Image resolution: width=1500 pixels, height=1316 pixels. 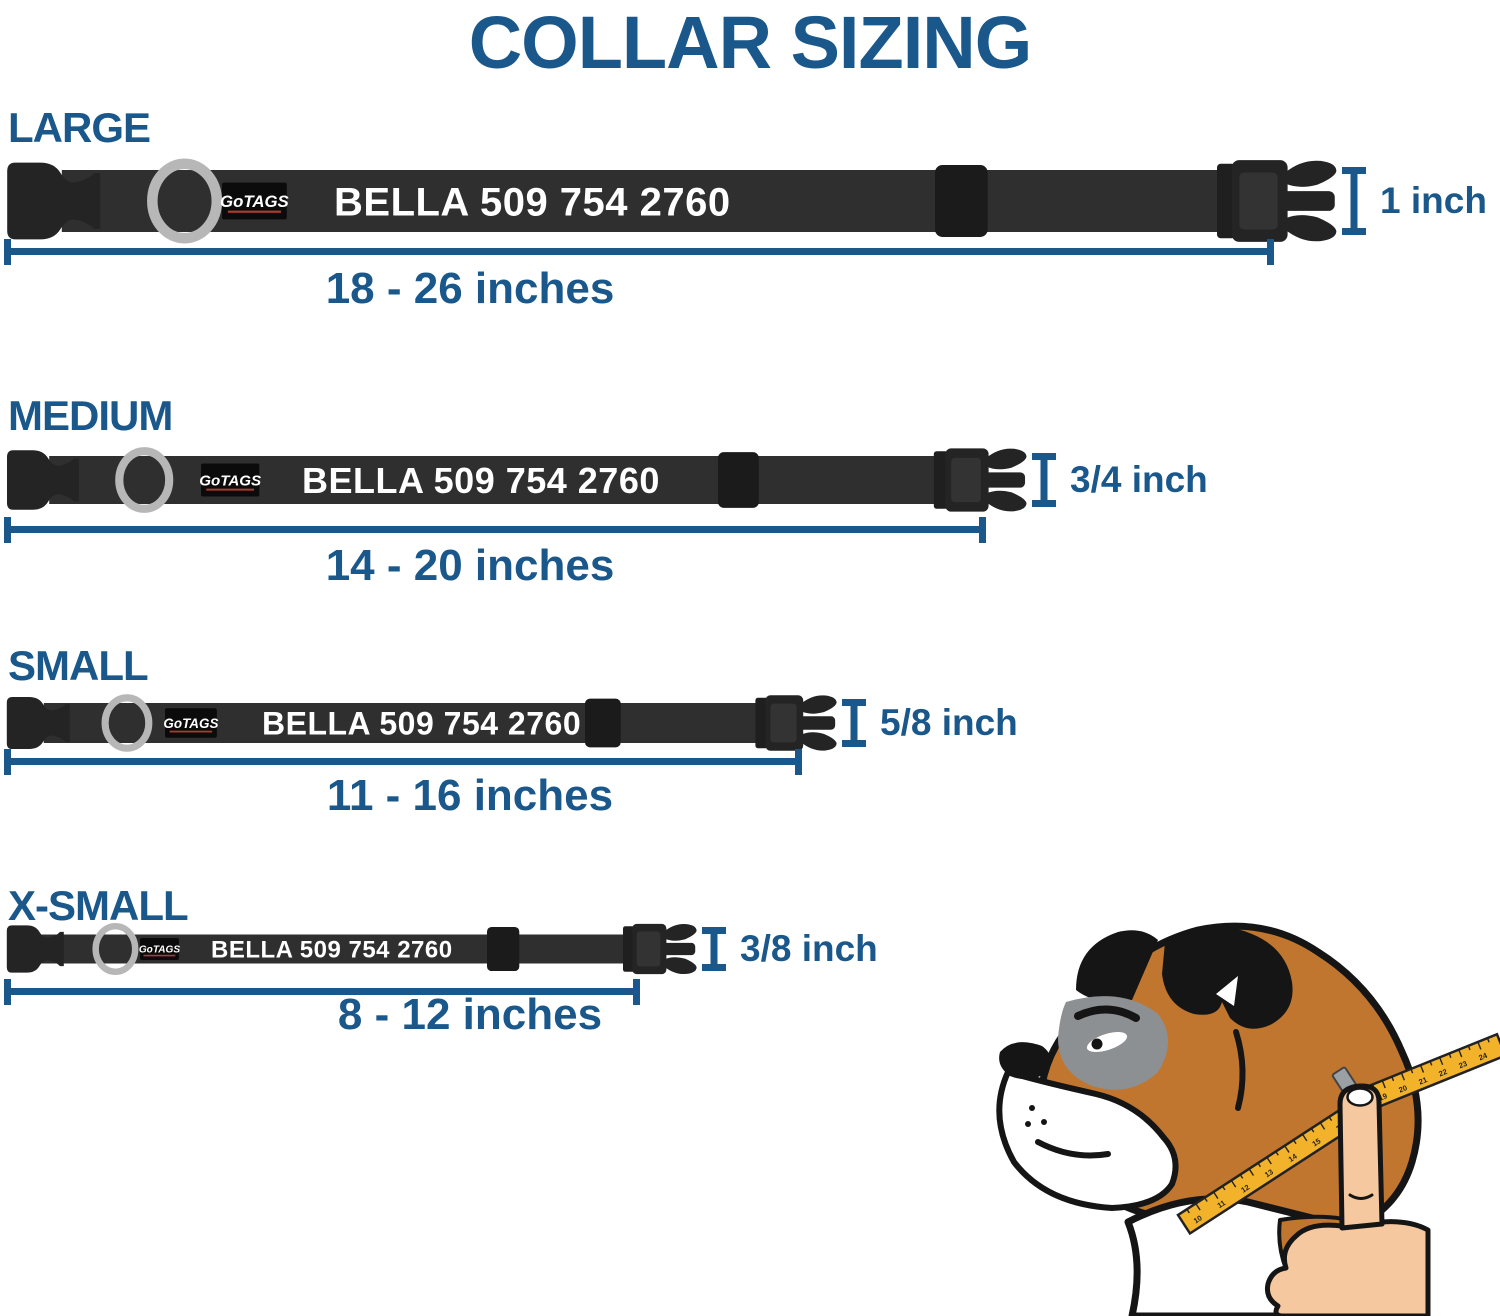 What do you see at coordinates (1483, 1057) in the screenshot?
I see `tape-number: 24` at bounding box center [1483, 1057].